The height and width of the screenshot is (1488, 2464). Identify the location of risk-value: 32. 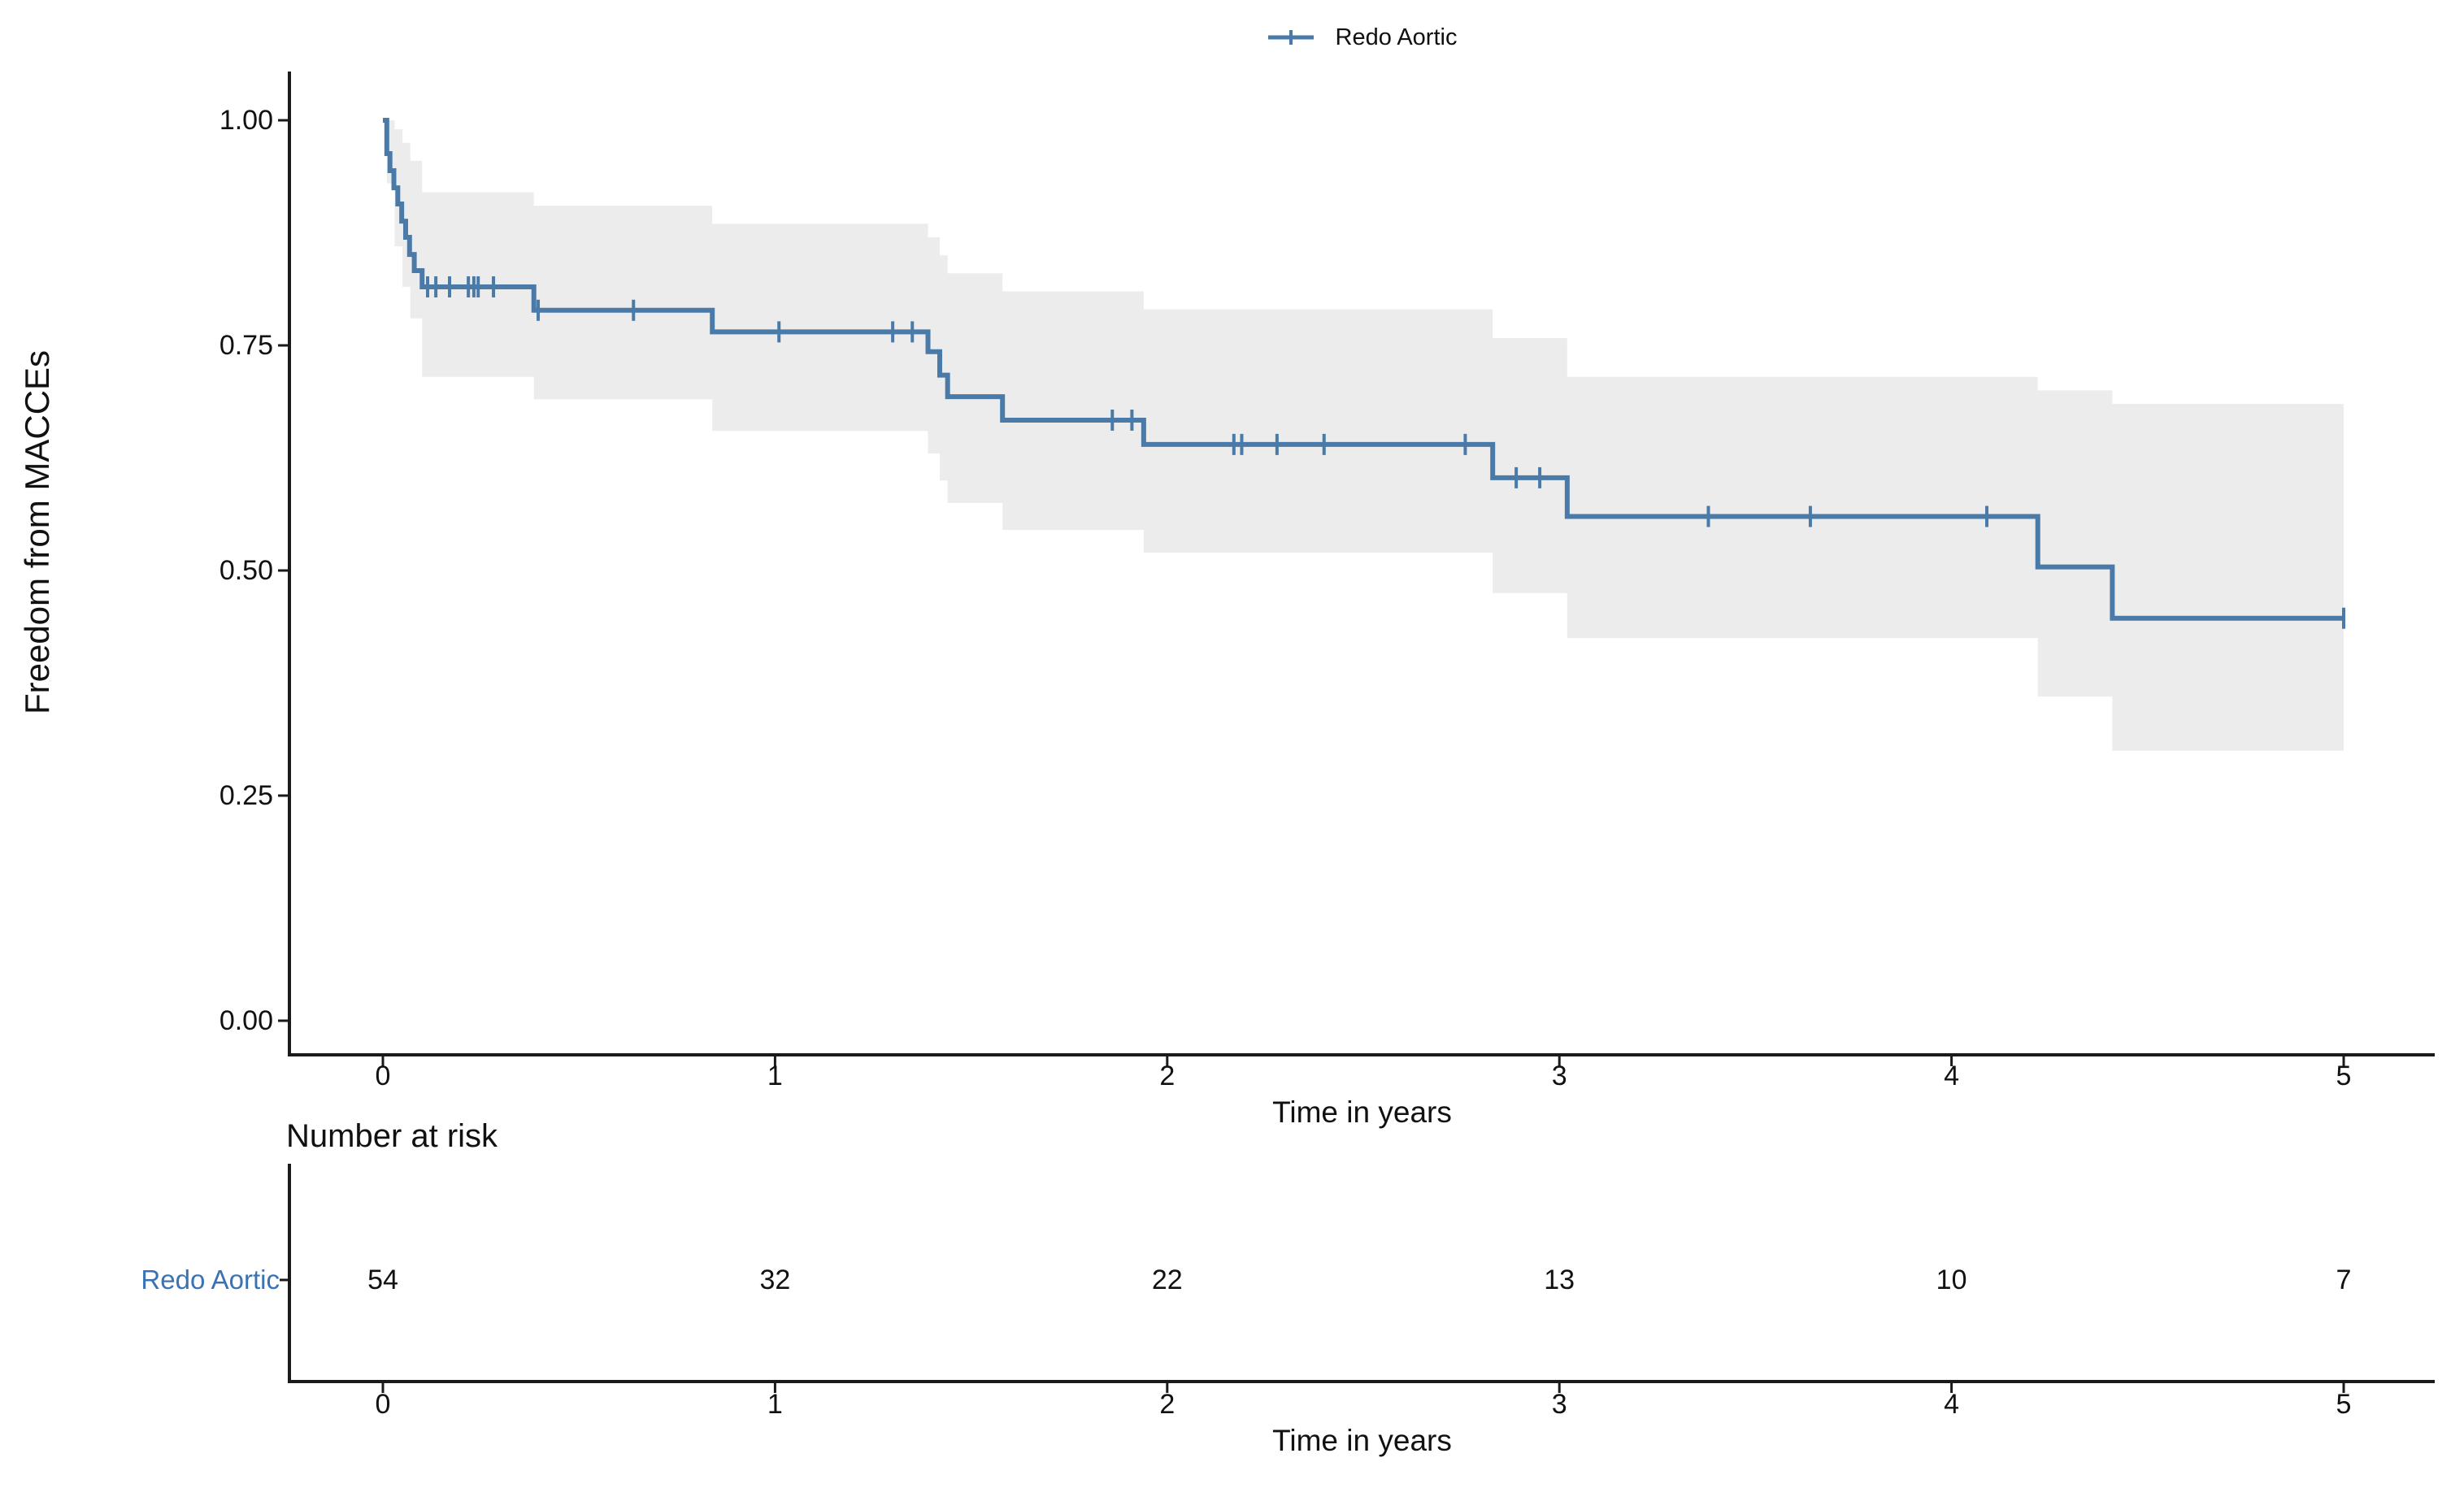
(775, 1280).